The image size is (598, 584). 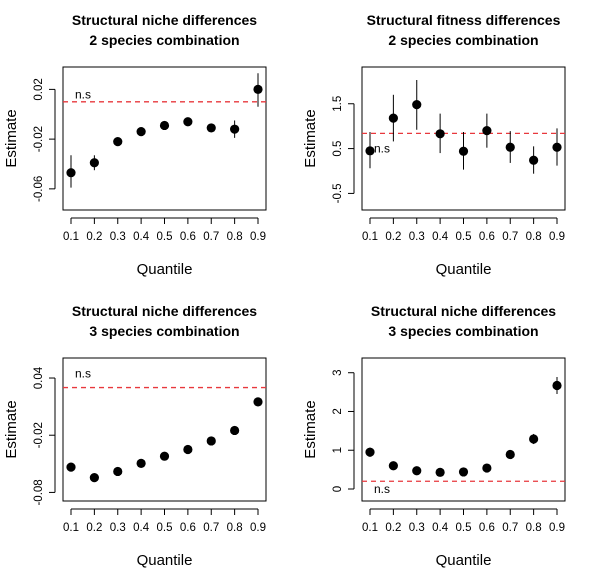 What do you see at coordinates (338, 373) in the screenshot?
I see `y-tick-label: 3` at bounding box center [338, 373].